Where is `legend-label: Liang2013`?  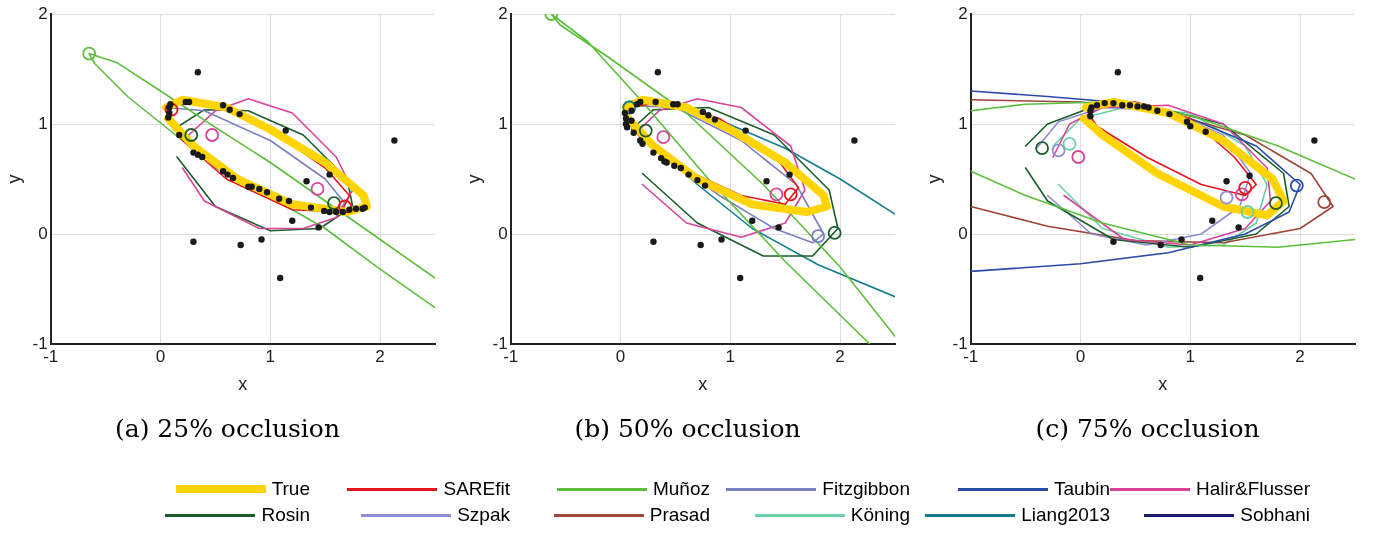 legend-label: Liang2013 is located at coordinates (1065, 515).